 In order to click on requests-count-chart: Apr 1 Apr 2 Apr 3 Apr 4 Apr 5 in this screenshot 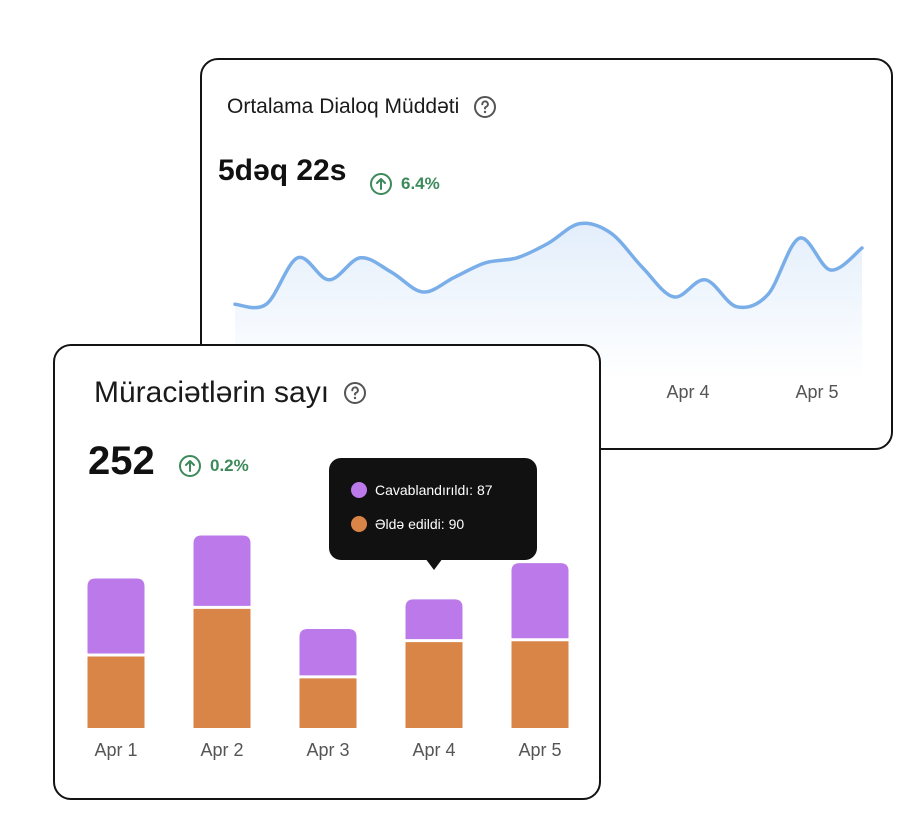, I will do `click(328, 647)`.